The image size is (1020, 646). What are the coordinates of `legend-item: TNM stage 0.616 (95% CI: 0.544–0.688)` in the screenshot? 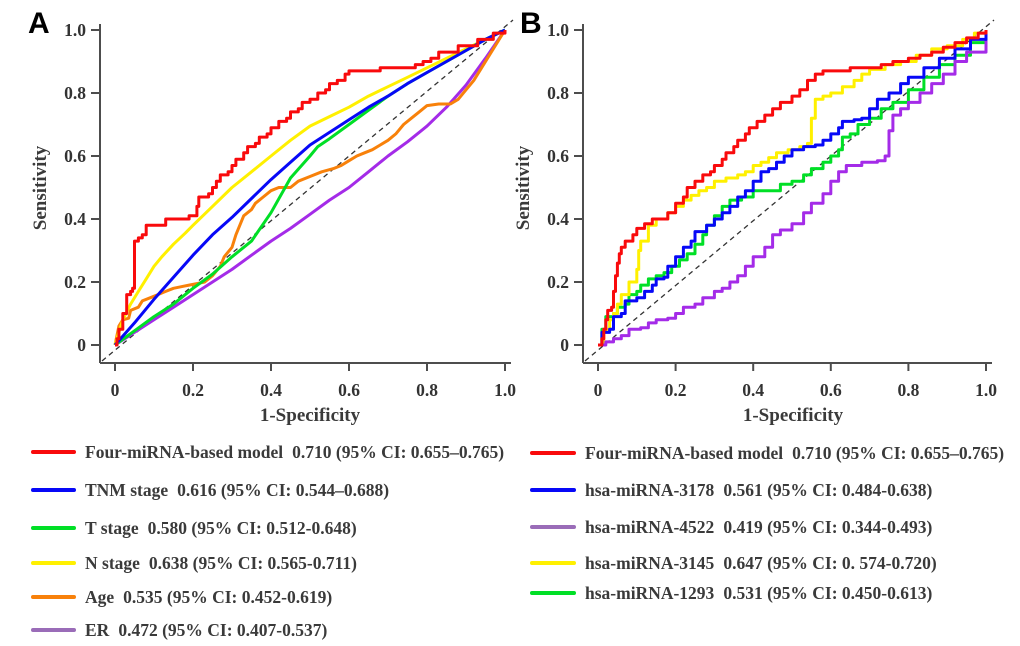 It's located at (210, 490).